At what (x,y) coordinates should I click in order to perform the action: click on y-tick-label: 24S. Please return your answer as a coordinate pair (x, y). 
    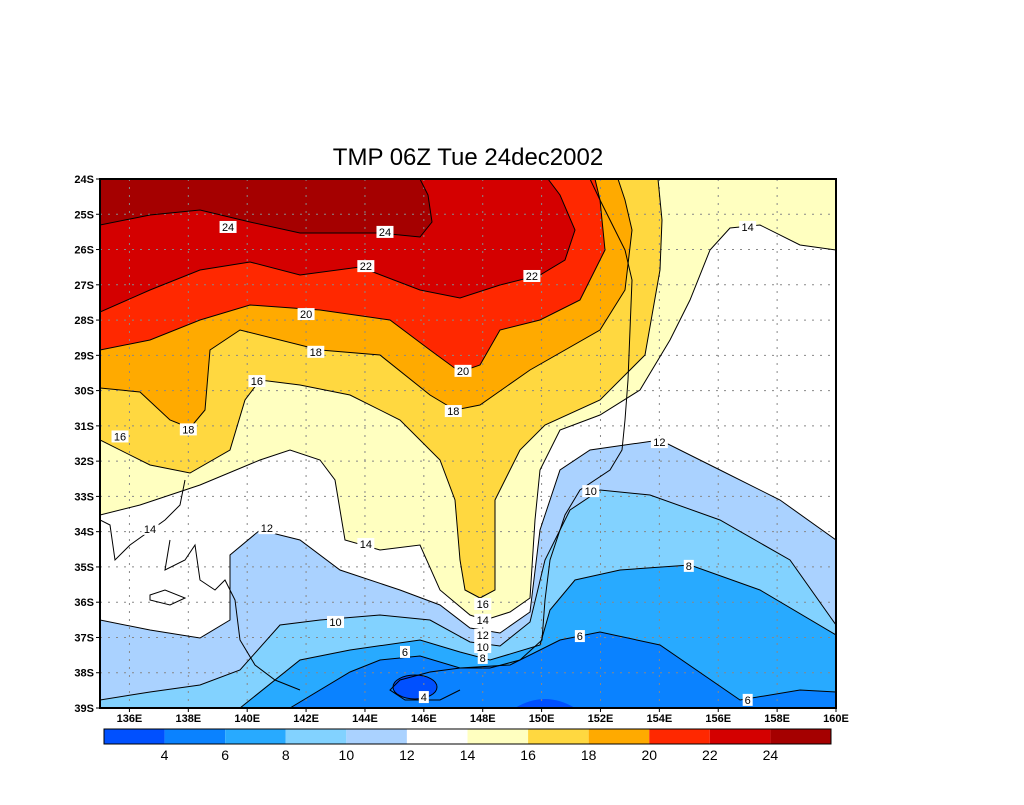
    Looking at the image, I should click on (84, 180).